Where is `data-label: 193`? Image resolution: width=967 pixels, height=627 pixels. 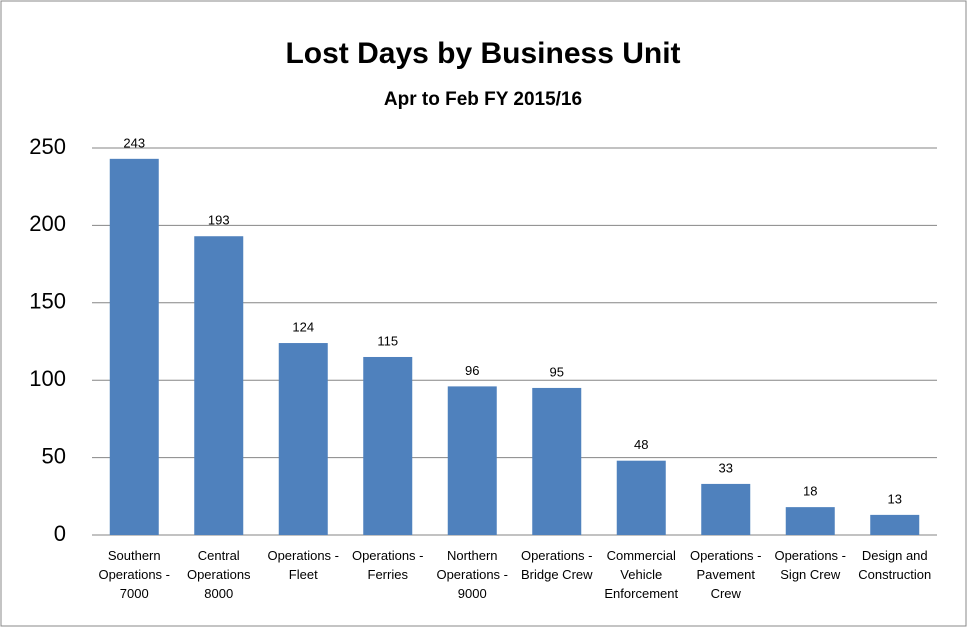
data-label: 193 is located at coordinates (219, 220).